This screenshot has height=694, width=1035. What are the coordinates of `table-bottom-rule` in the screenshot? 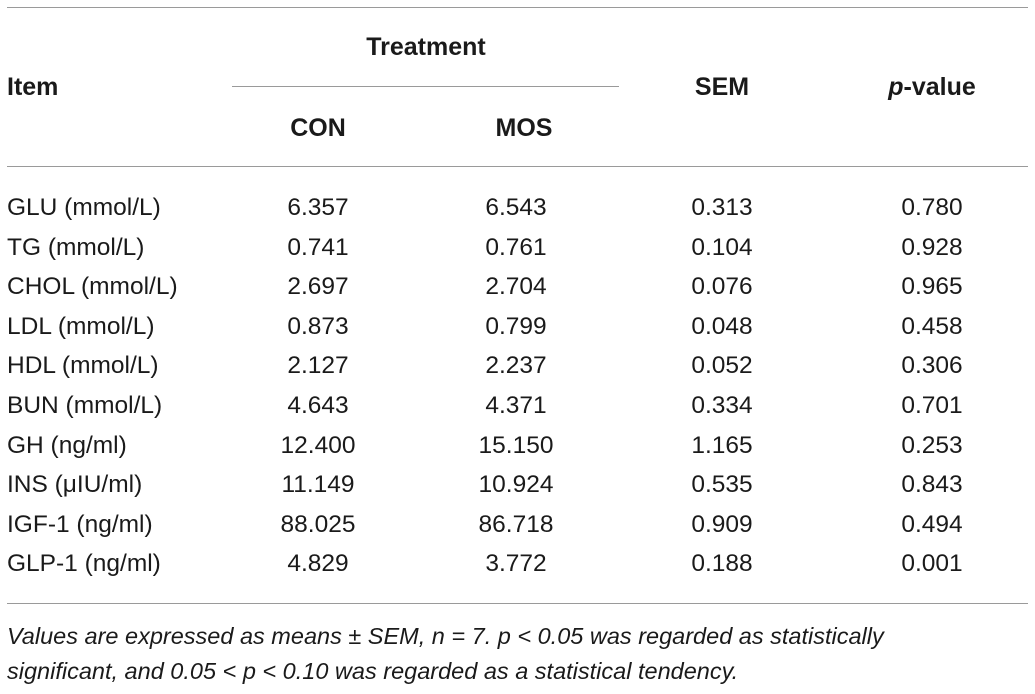 It's located at (517, 603).